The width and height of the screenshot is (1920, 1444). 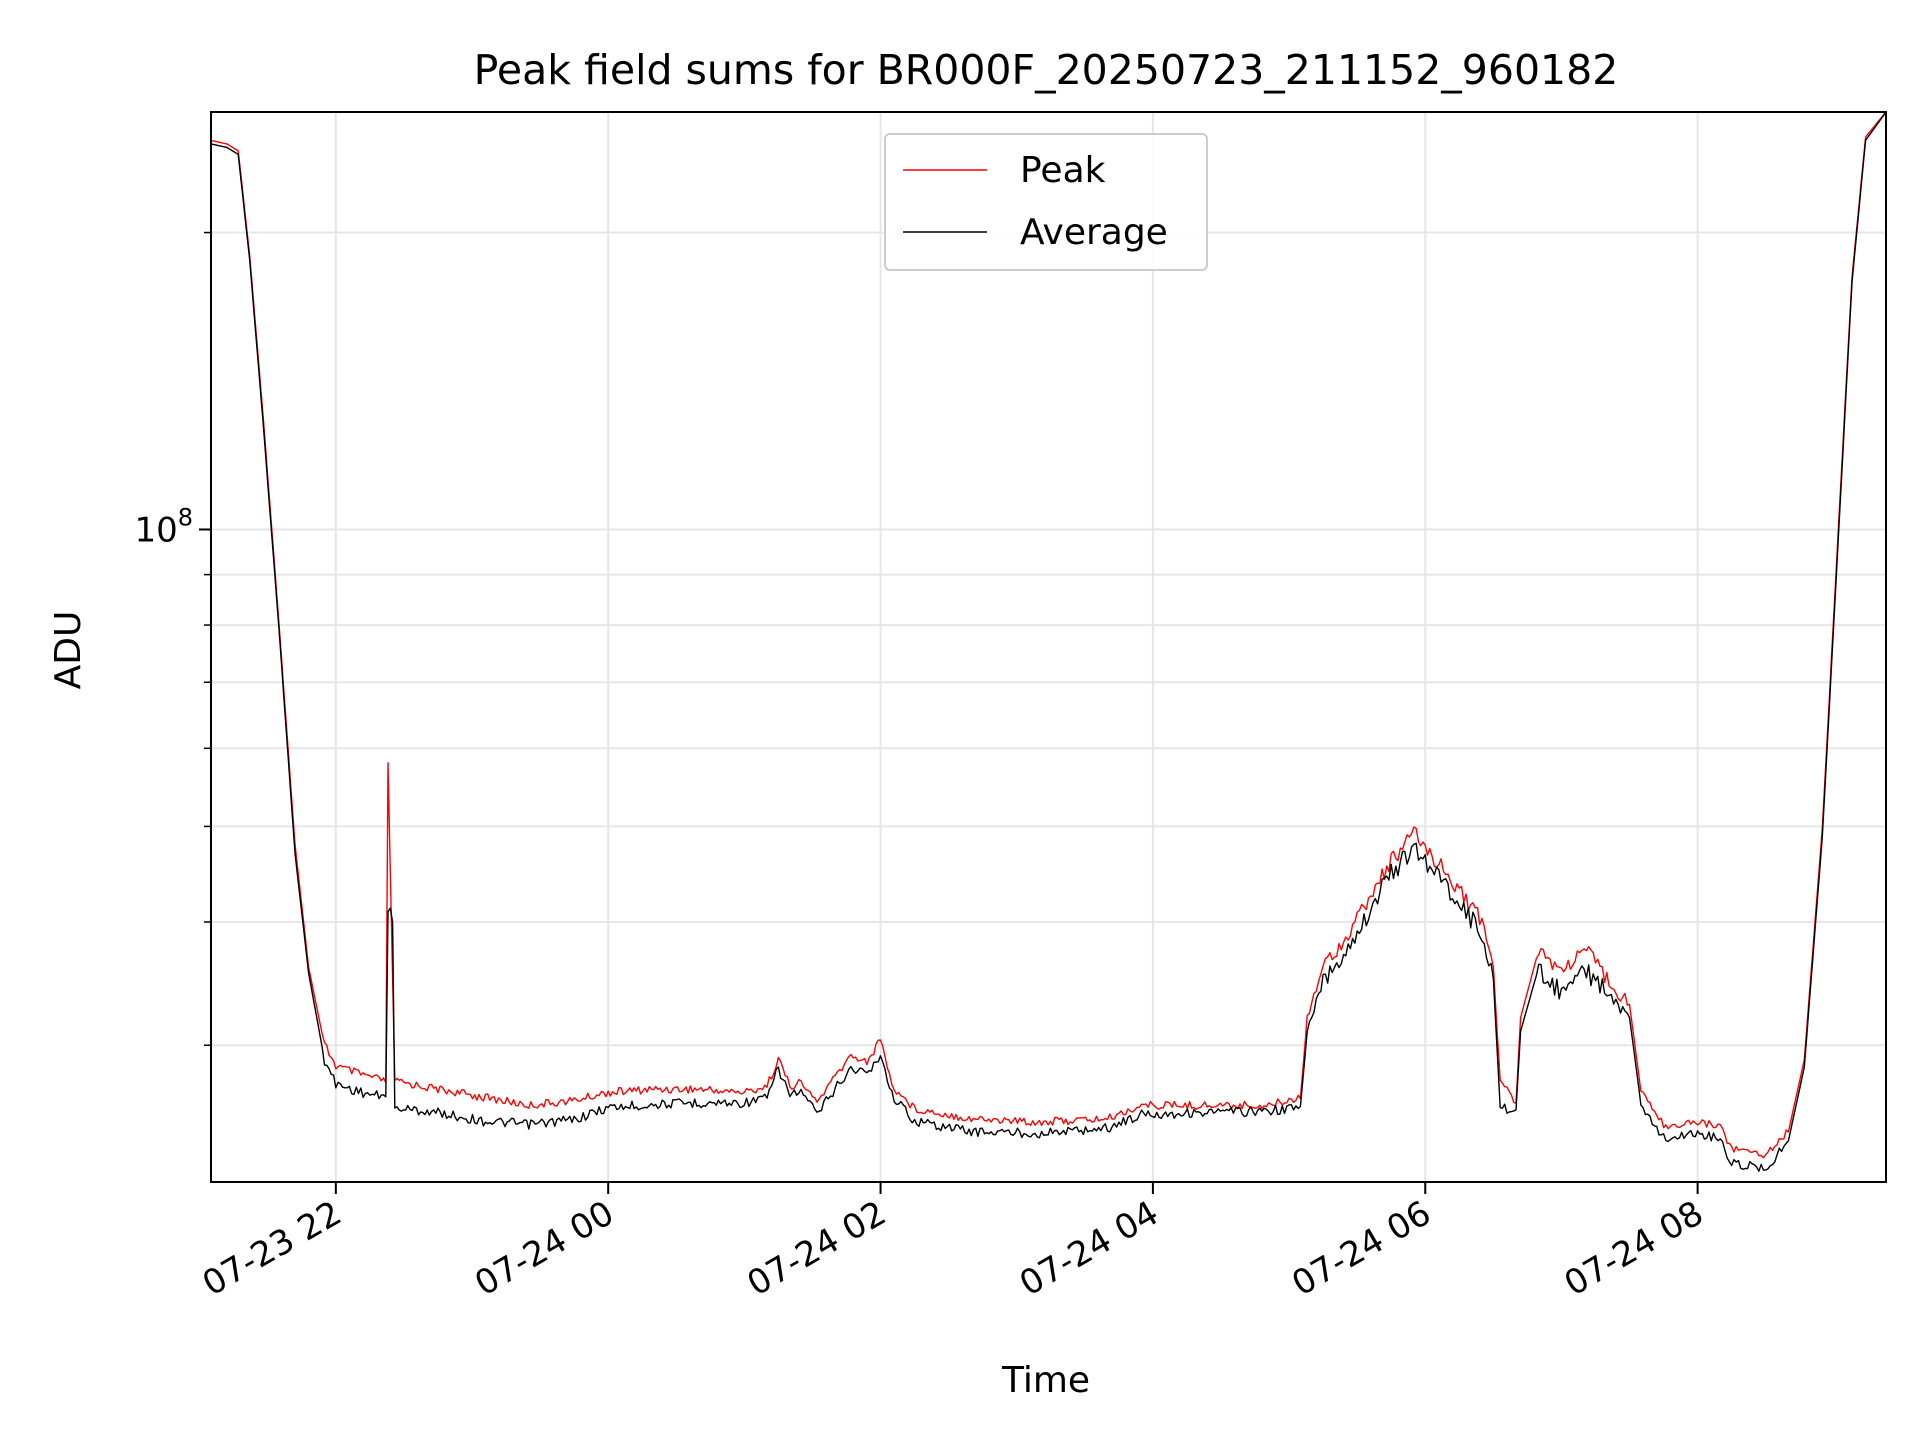 I want to click on legend-box, so click(x=1046, y=202).